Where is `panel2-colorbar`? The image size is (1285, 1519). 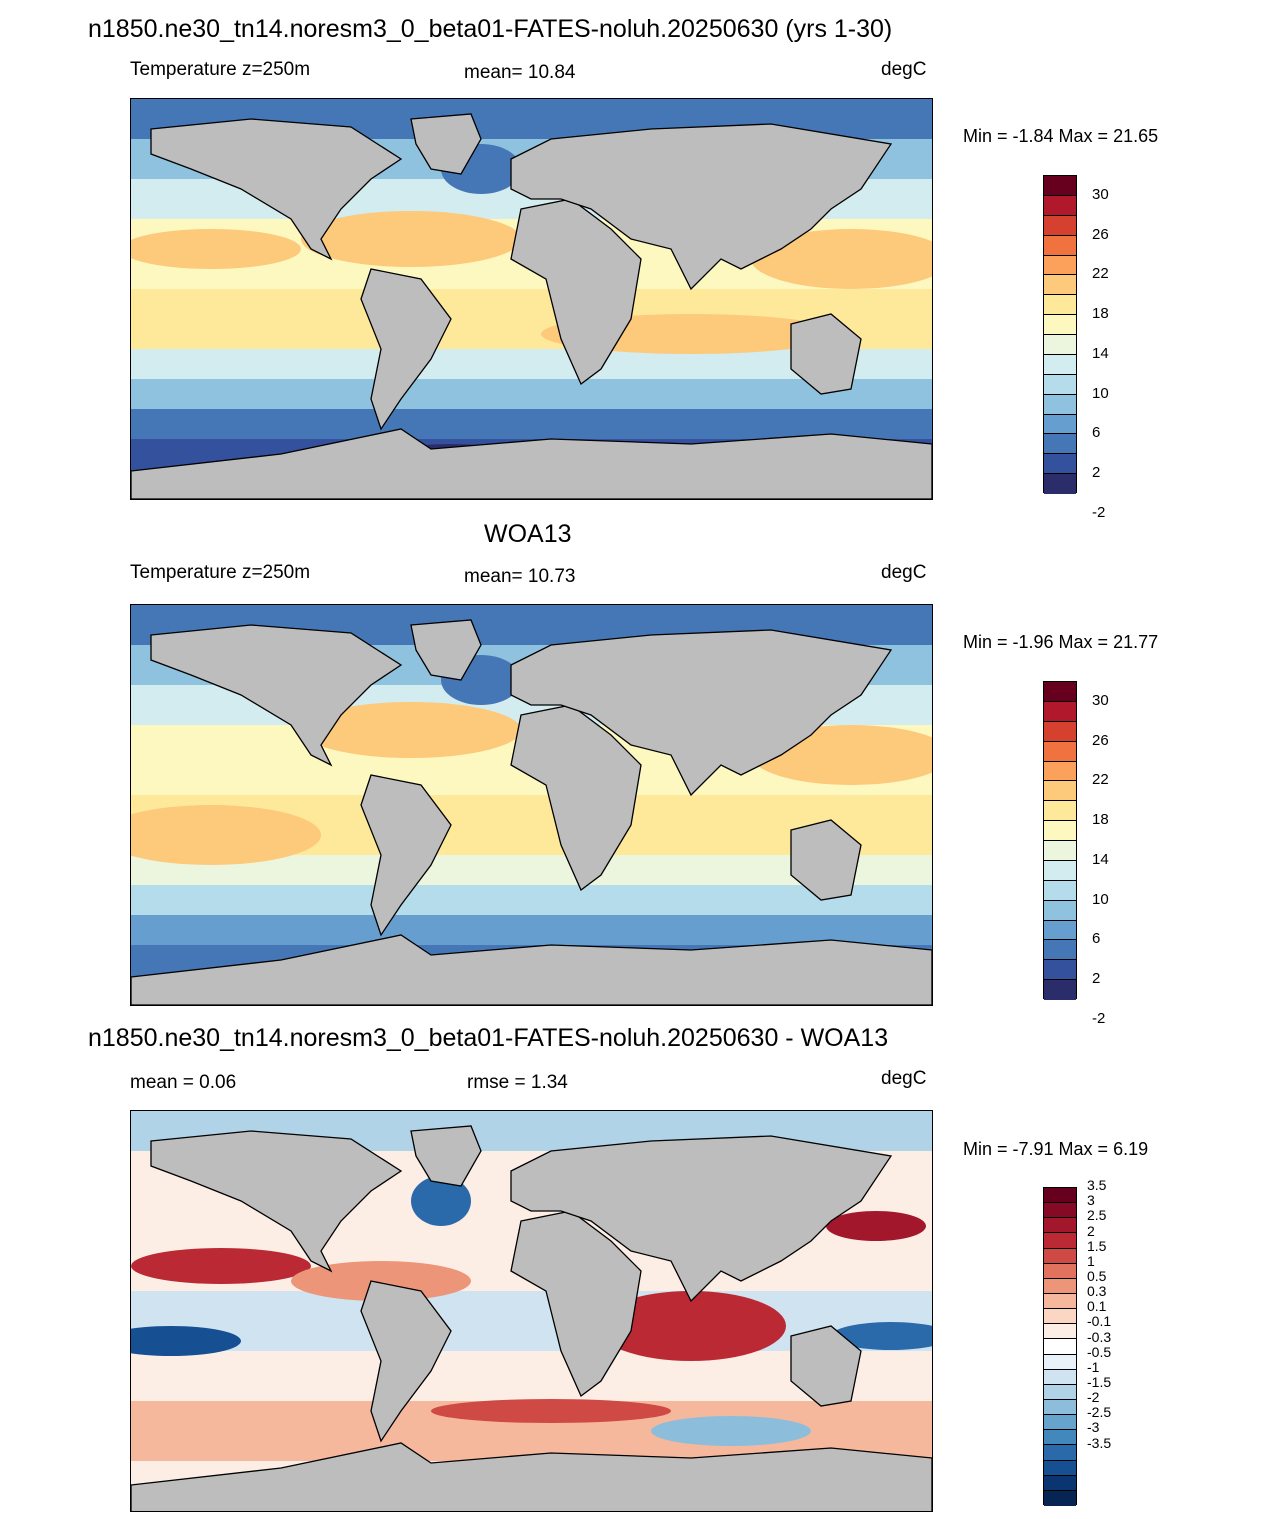
panel2-colorbar is located at coordinates (1060, 840).